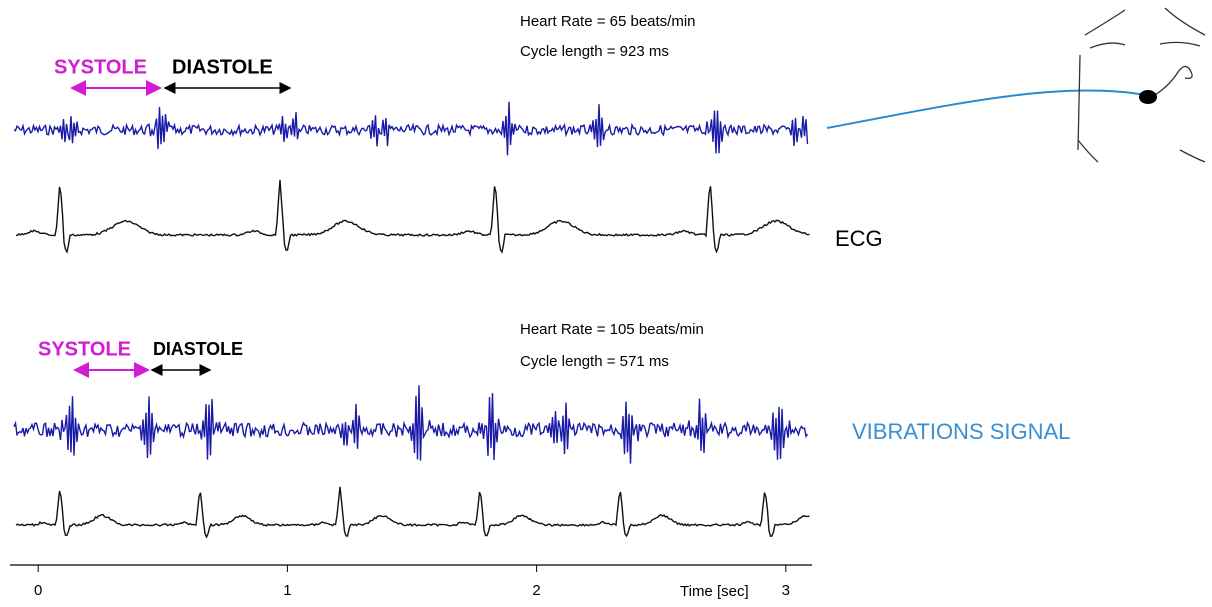 This screenshot has width=1212, height=607. What do you see at coordinates (1141, 85) in the screenshot?
I see `torso-sketch` at bounding box center [1141, 85].